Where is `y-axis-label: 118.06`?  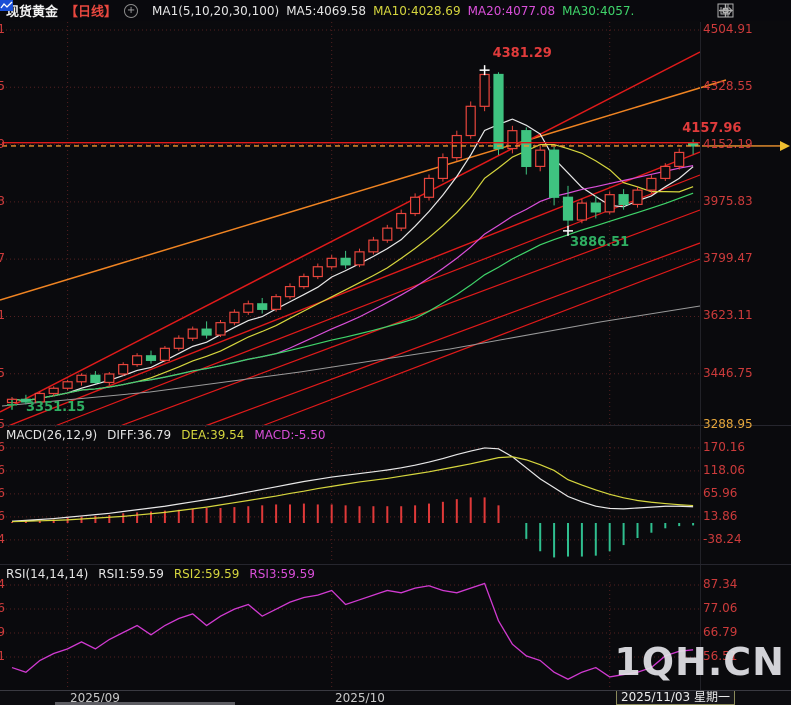 y-axis-label: 118.06 is located at coordinates (724, 469).